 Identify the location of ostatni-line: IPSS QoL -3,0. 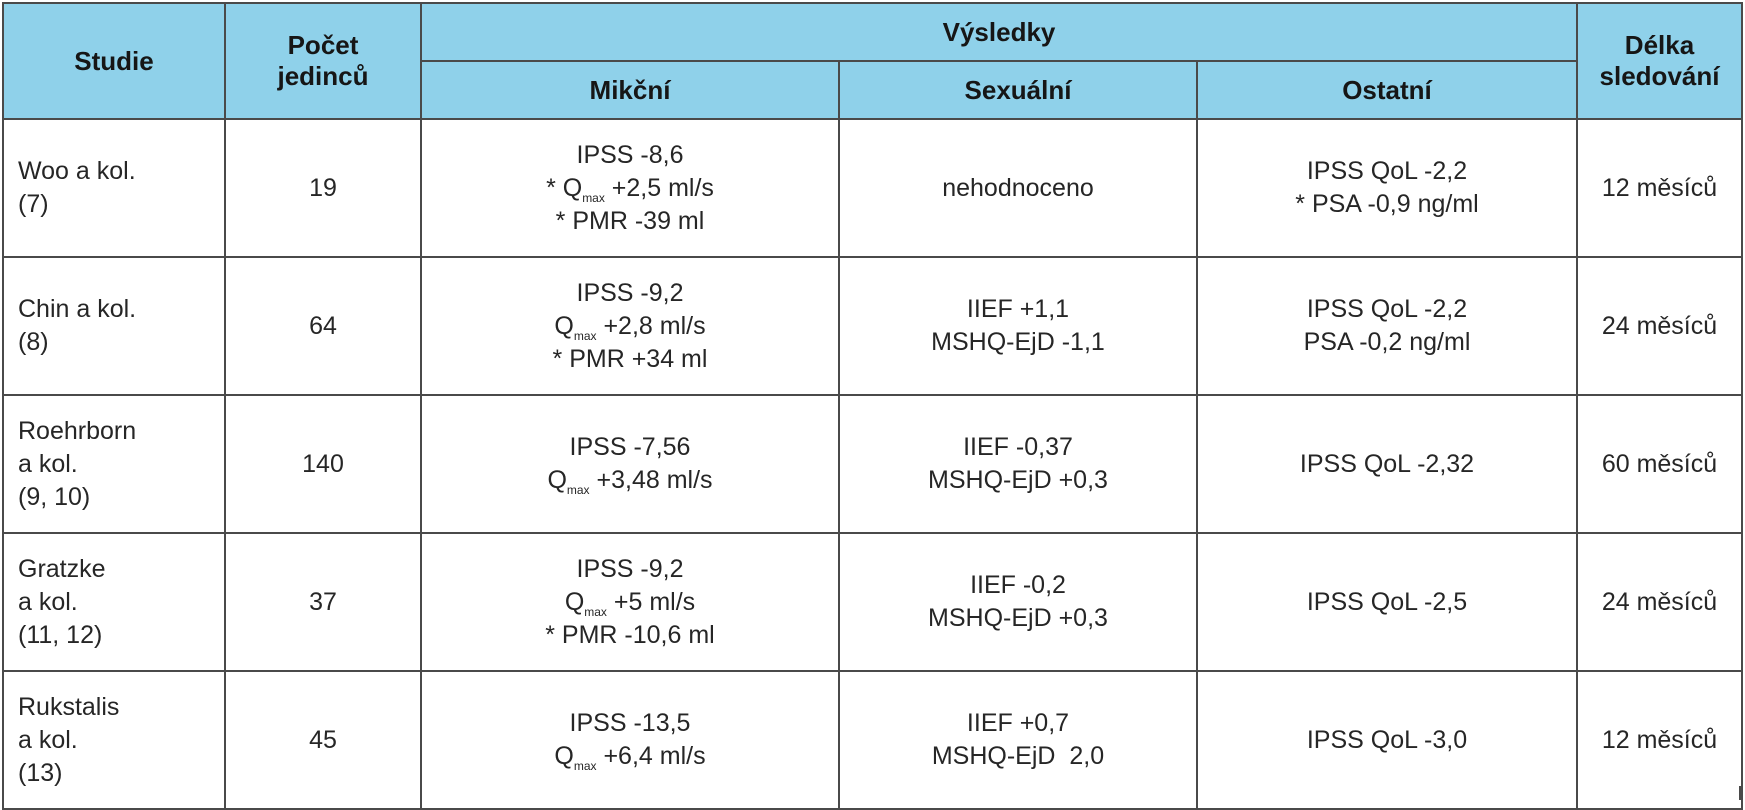
(1387, 739).